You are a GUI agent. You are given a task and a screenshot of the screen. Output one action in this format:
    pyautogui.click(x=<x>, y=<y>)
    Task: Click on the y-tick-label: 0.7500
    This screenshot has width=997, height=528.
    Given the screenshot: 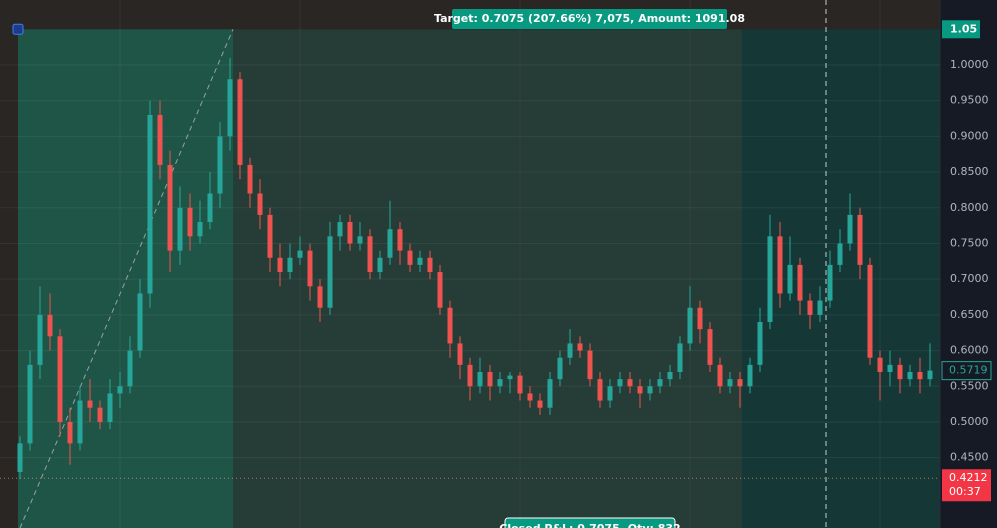 What is the action you would take?
    pyautogui.click(x=969, y=242)
    